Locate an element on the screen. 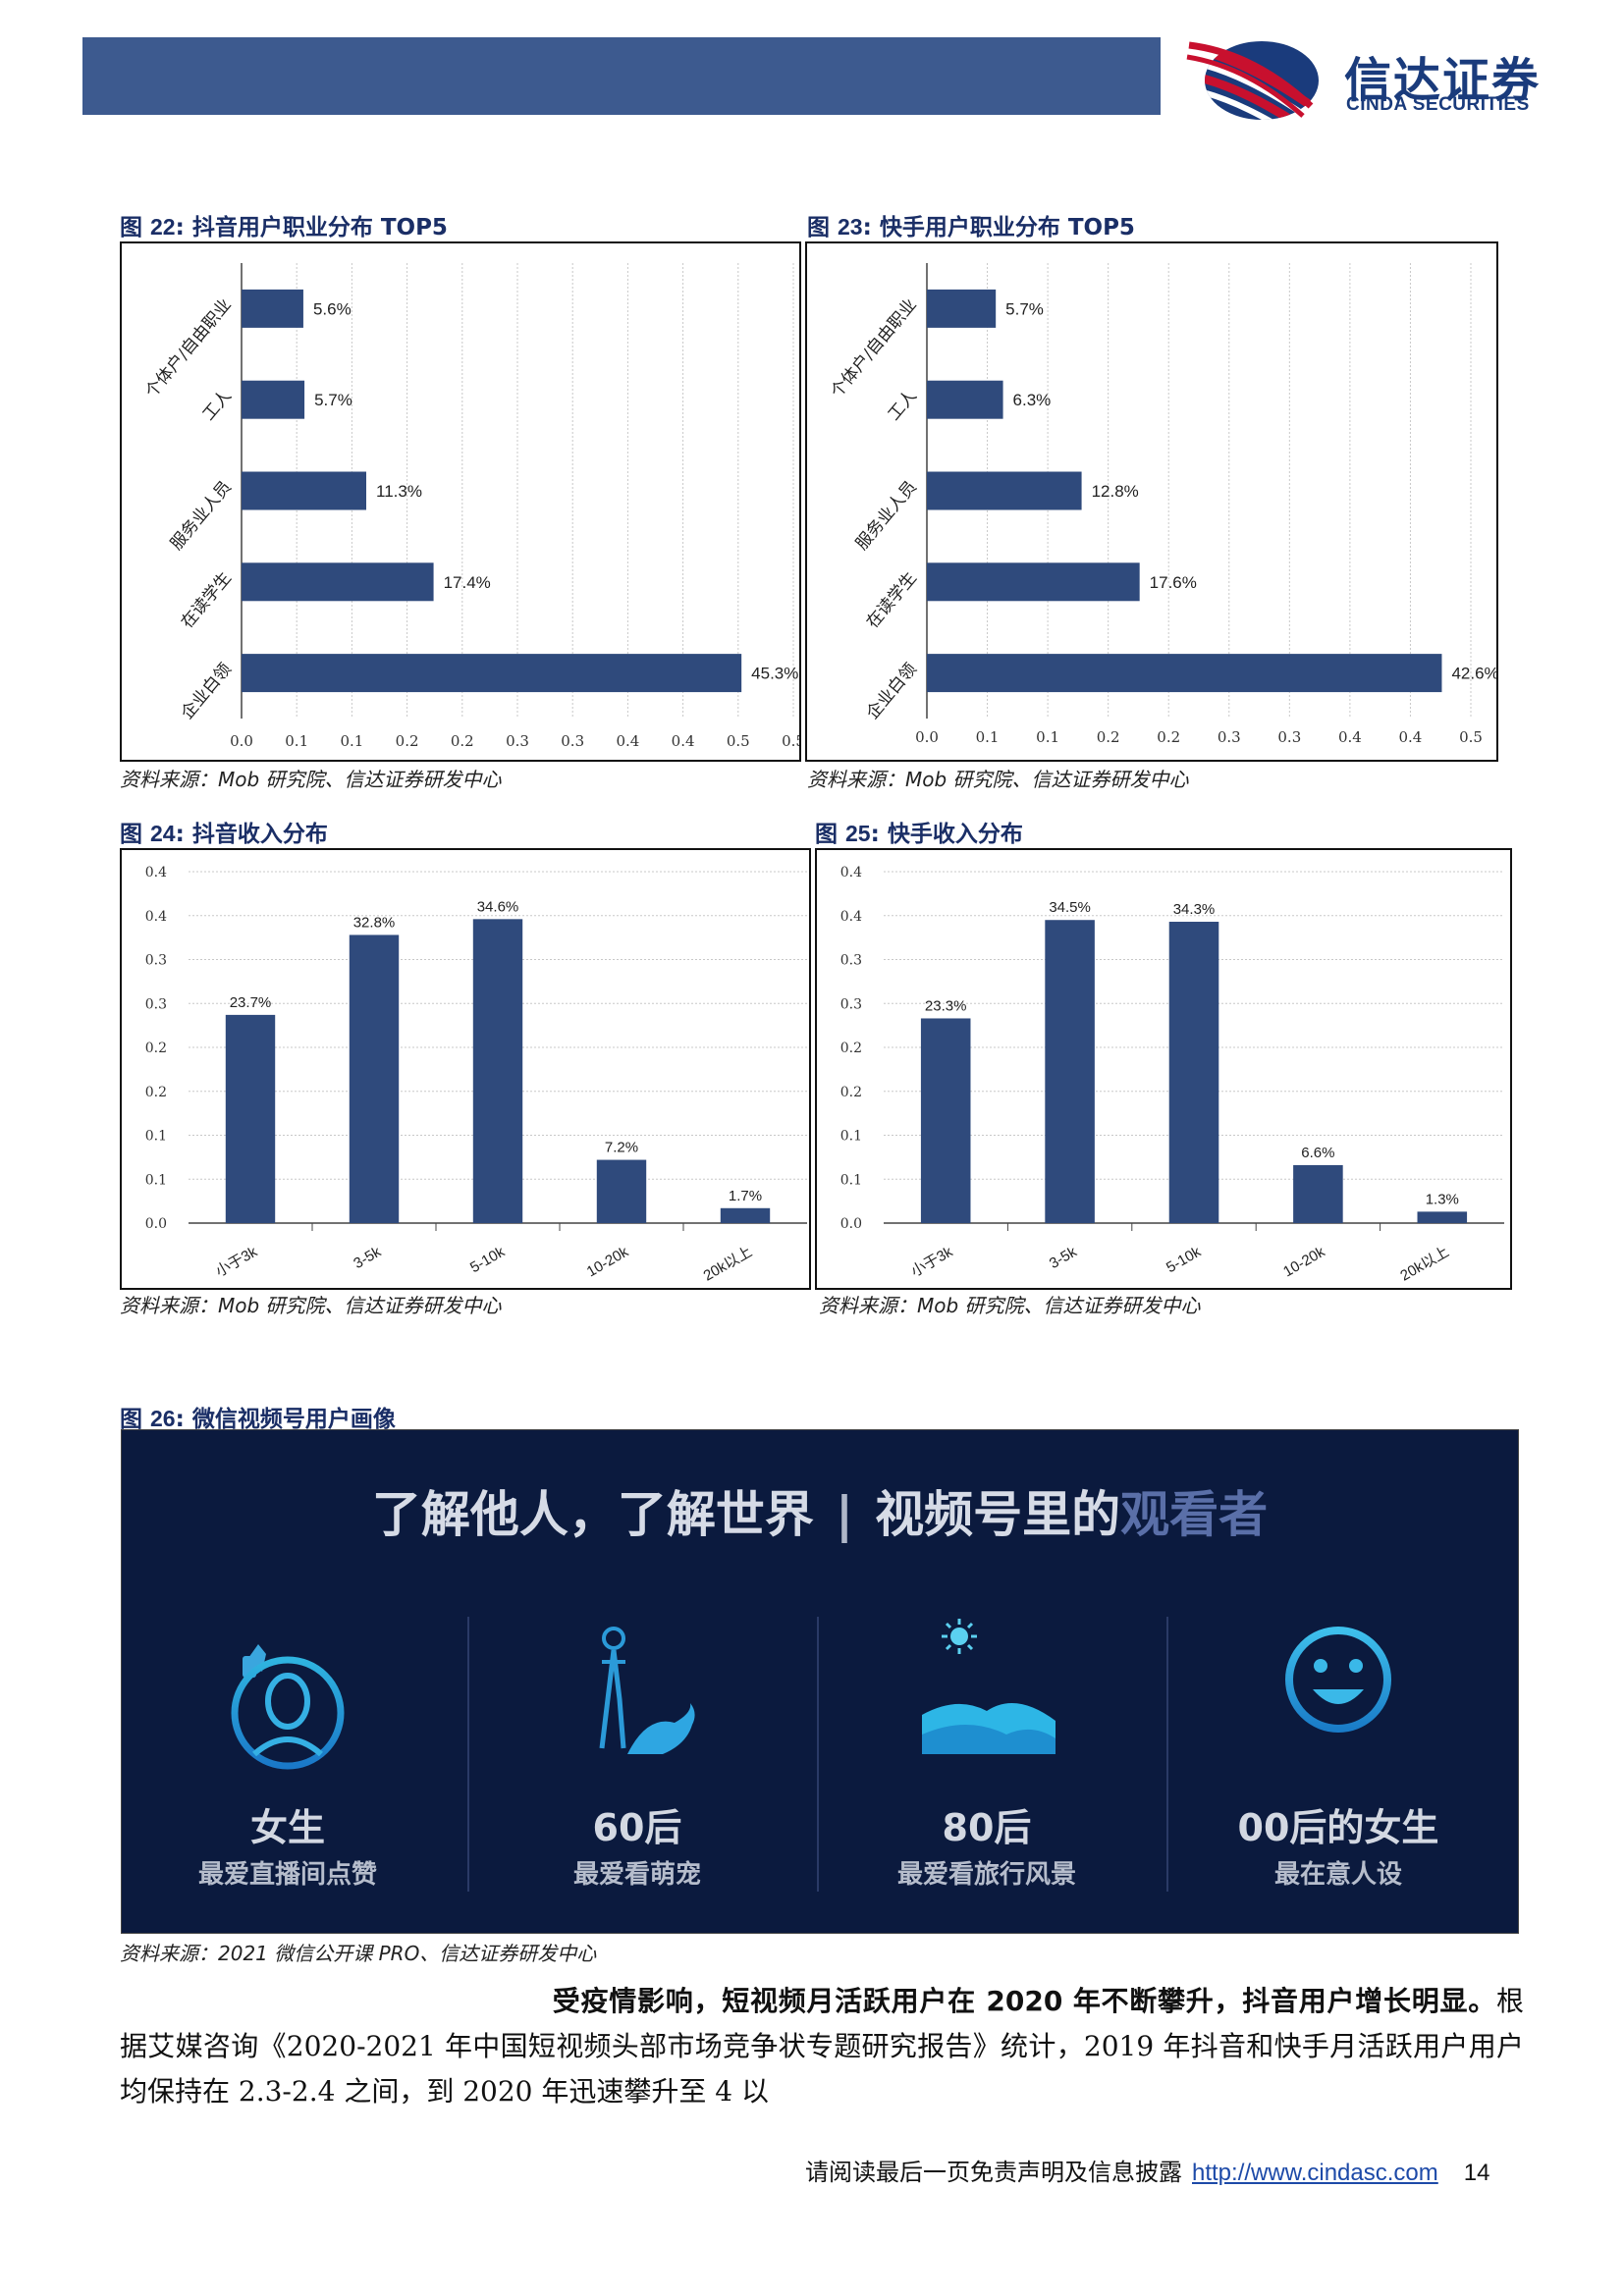 This screenshot has height=2296, width=1624. figure-25-title: 图 25: 快手收入分布 is located at coordinates (919, 831).